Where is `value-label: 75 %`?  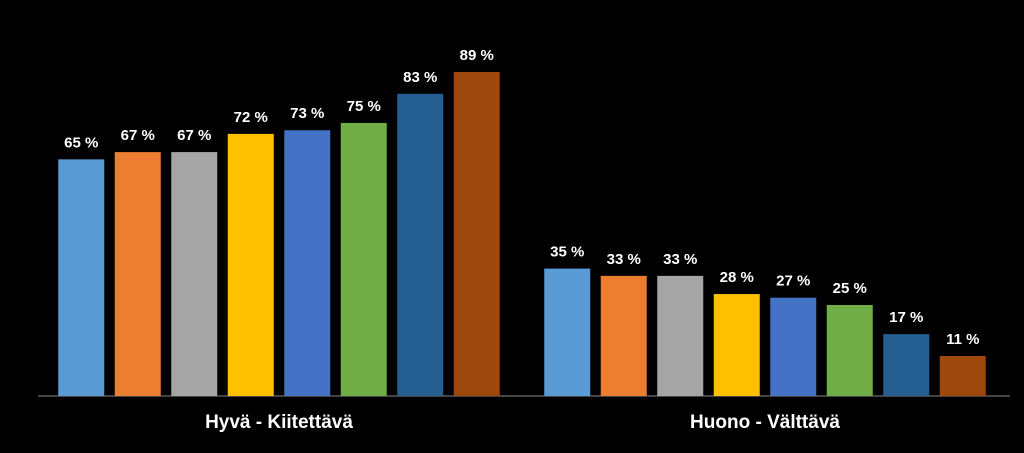
value-label: 75 % is located at coordinates (364, 106).